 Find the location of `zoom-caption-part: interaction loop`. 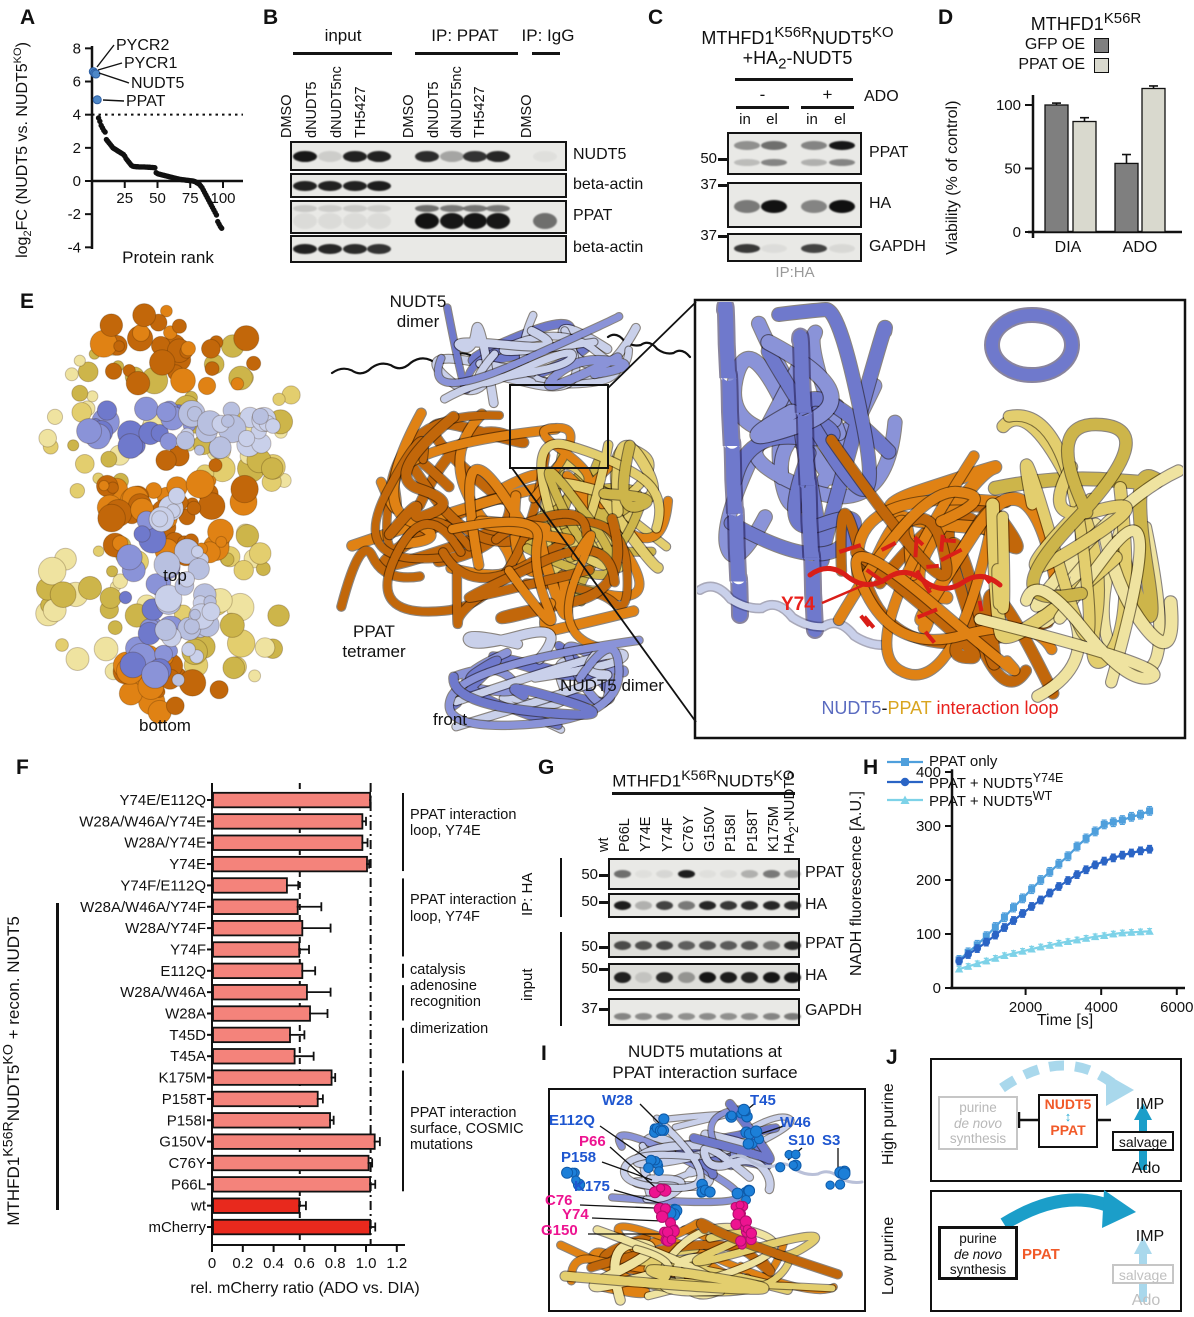

zoom-caption-part: interaction loop is located at coordinates (995, 708).